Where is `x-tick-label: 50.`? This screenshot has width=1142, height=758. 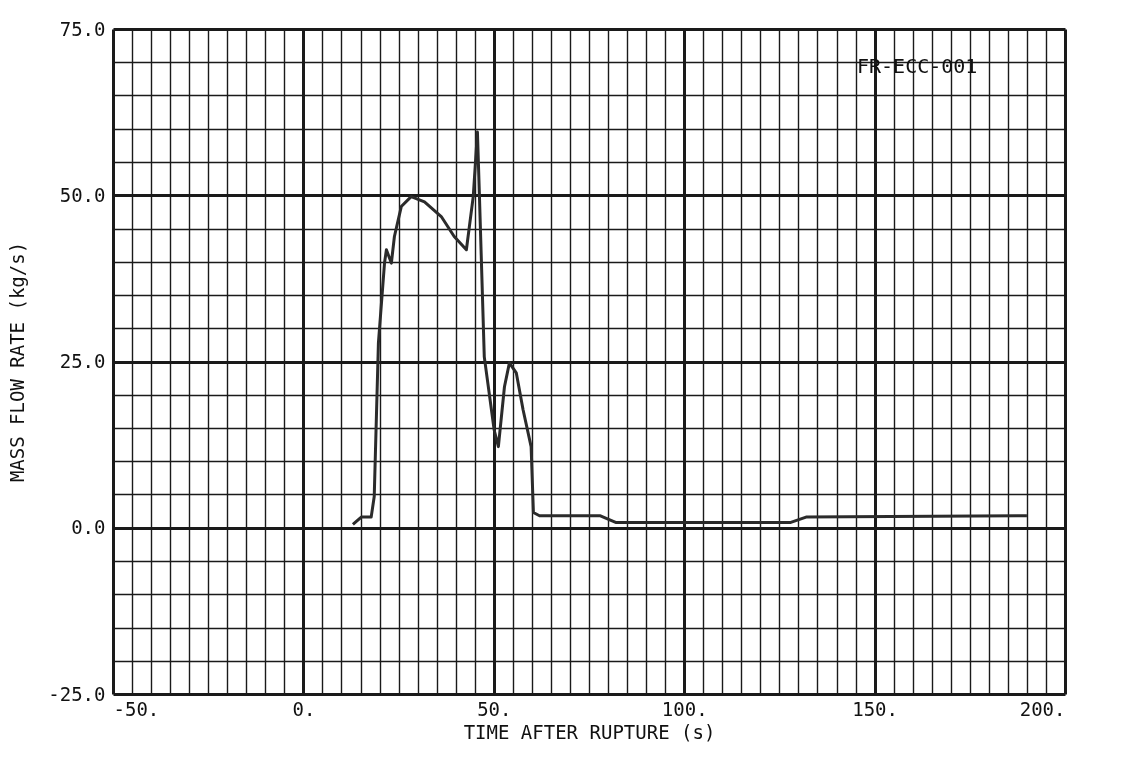
x-tick-label: 50. is located at coordinates (494, 708).